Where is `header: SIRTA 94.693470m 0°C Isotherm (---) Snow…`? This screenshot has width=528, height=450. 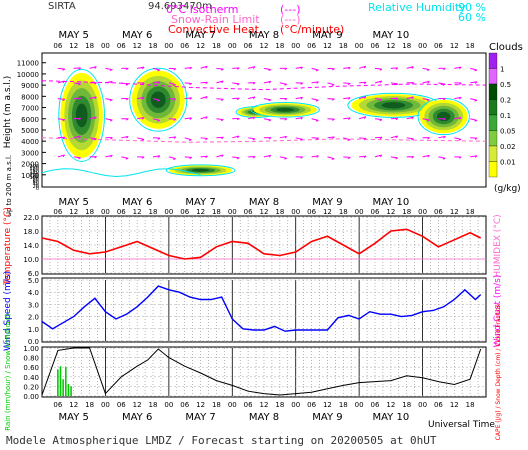
header: SIRTA 94.693470m 0°C Isotherm (---) Snow… is located at coordinates (267, 18).